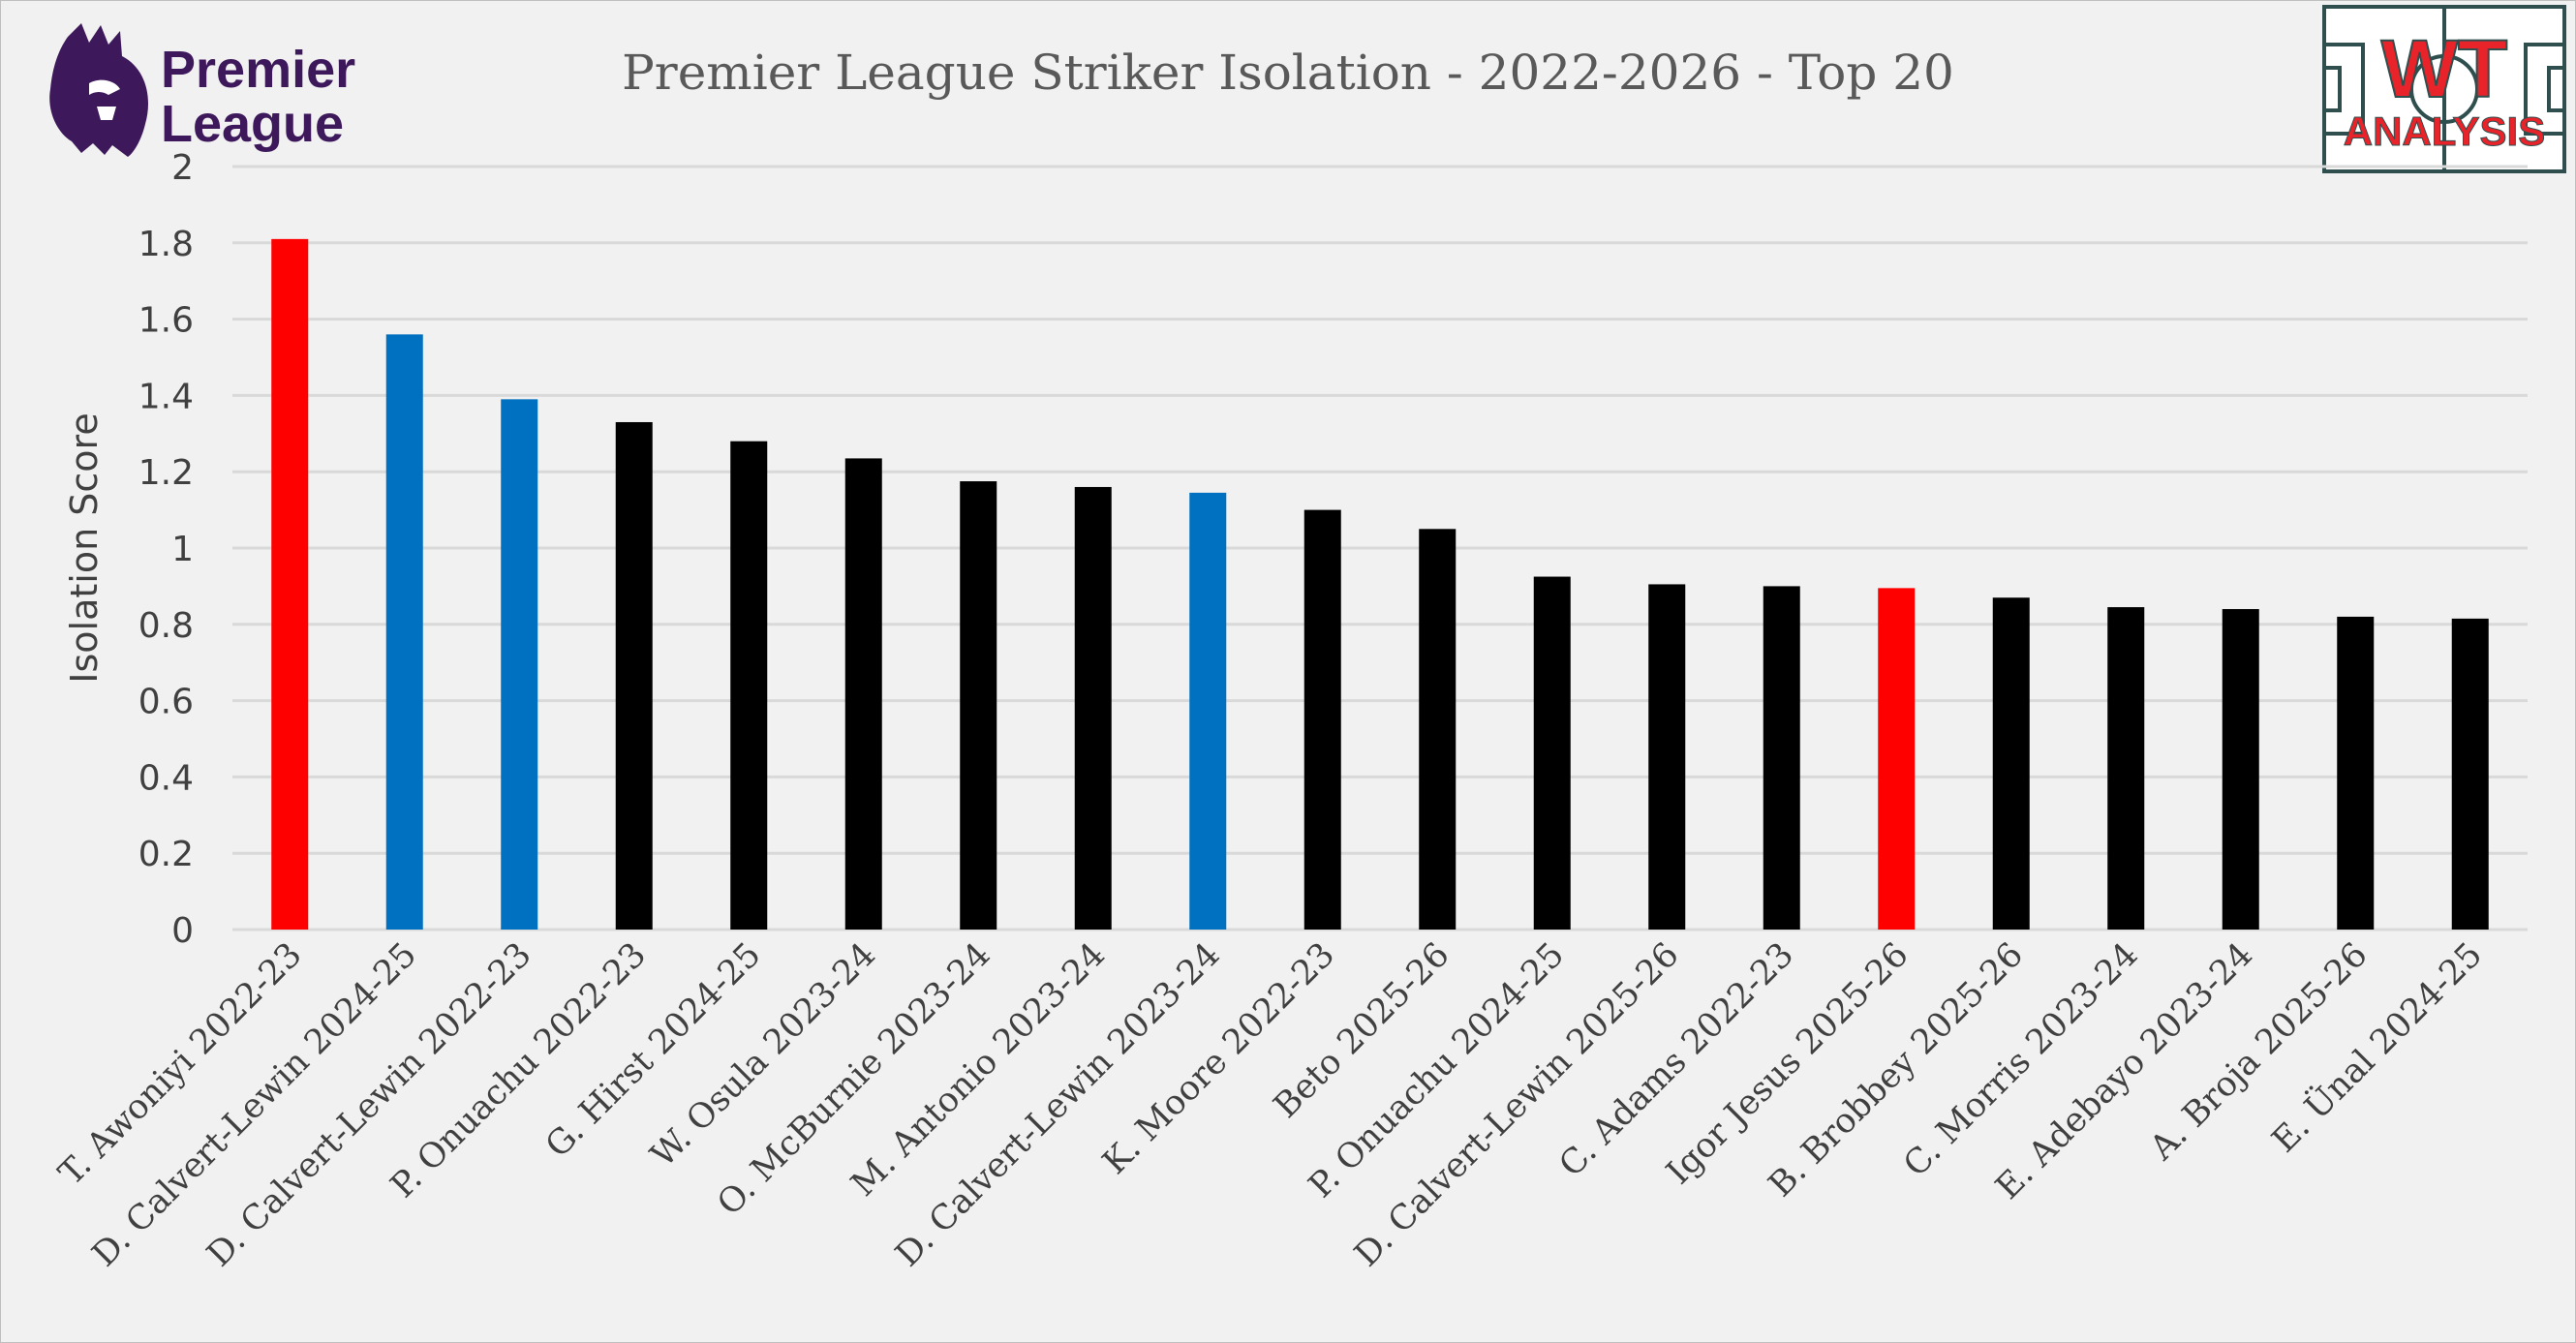 This screenshot has width=2576, height=1343. Describe the element at coordinates (2376, 1047) in the screenshot. I see `x-tick-label: E. Ünal 2024-25` at that location.